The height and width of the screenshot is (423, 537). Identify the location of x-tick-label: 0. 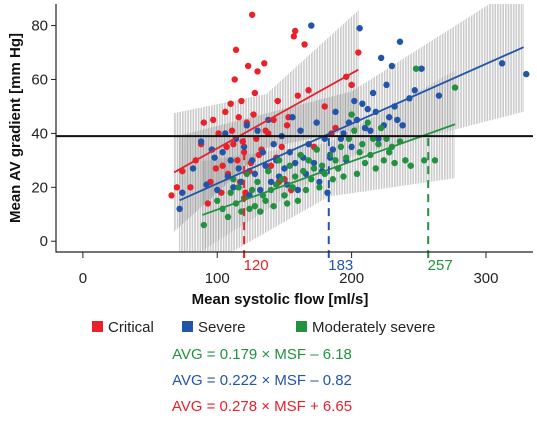
(83, 278).